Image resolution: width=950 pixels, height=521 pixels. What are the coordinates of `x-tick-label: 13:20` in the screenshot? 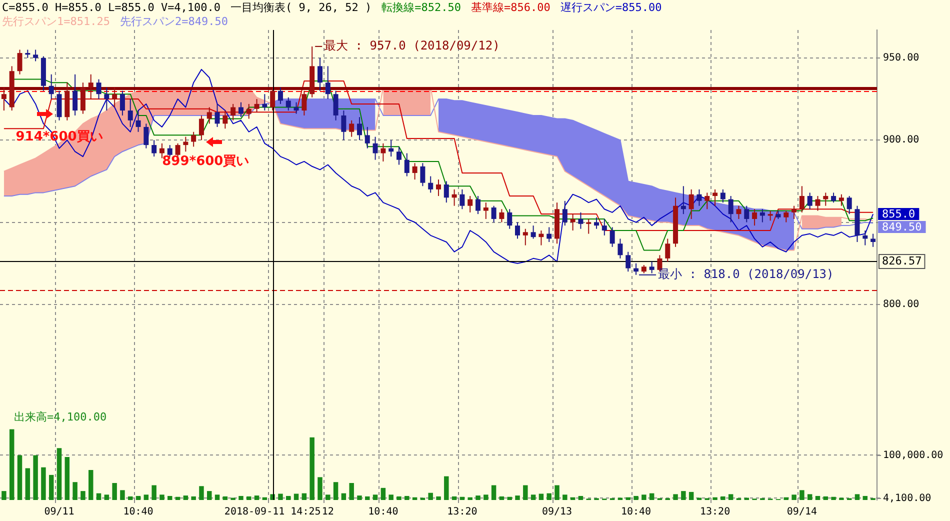 It's located at (715, 512).